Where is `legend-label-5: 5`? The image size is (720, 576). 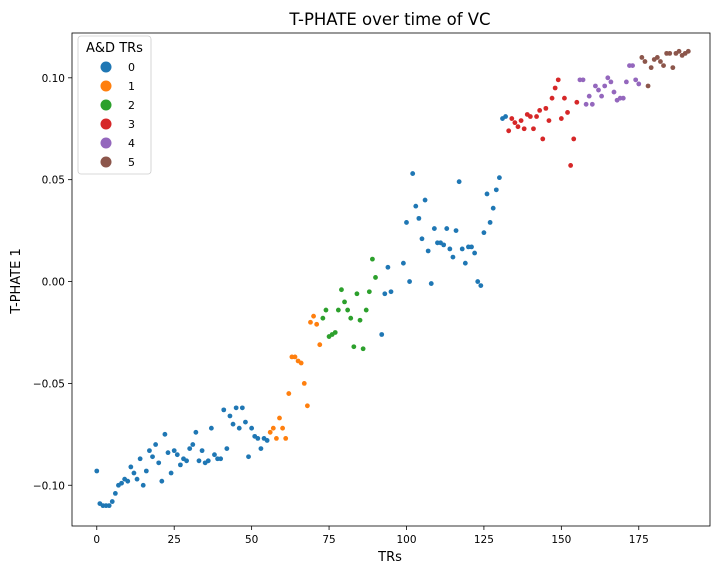
legend-label-5: 5 is located at coordinates (131, 162).